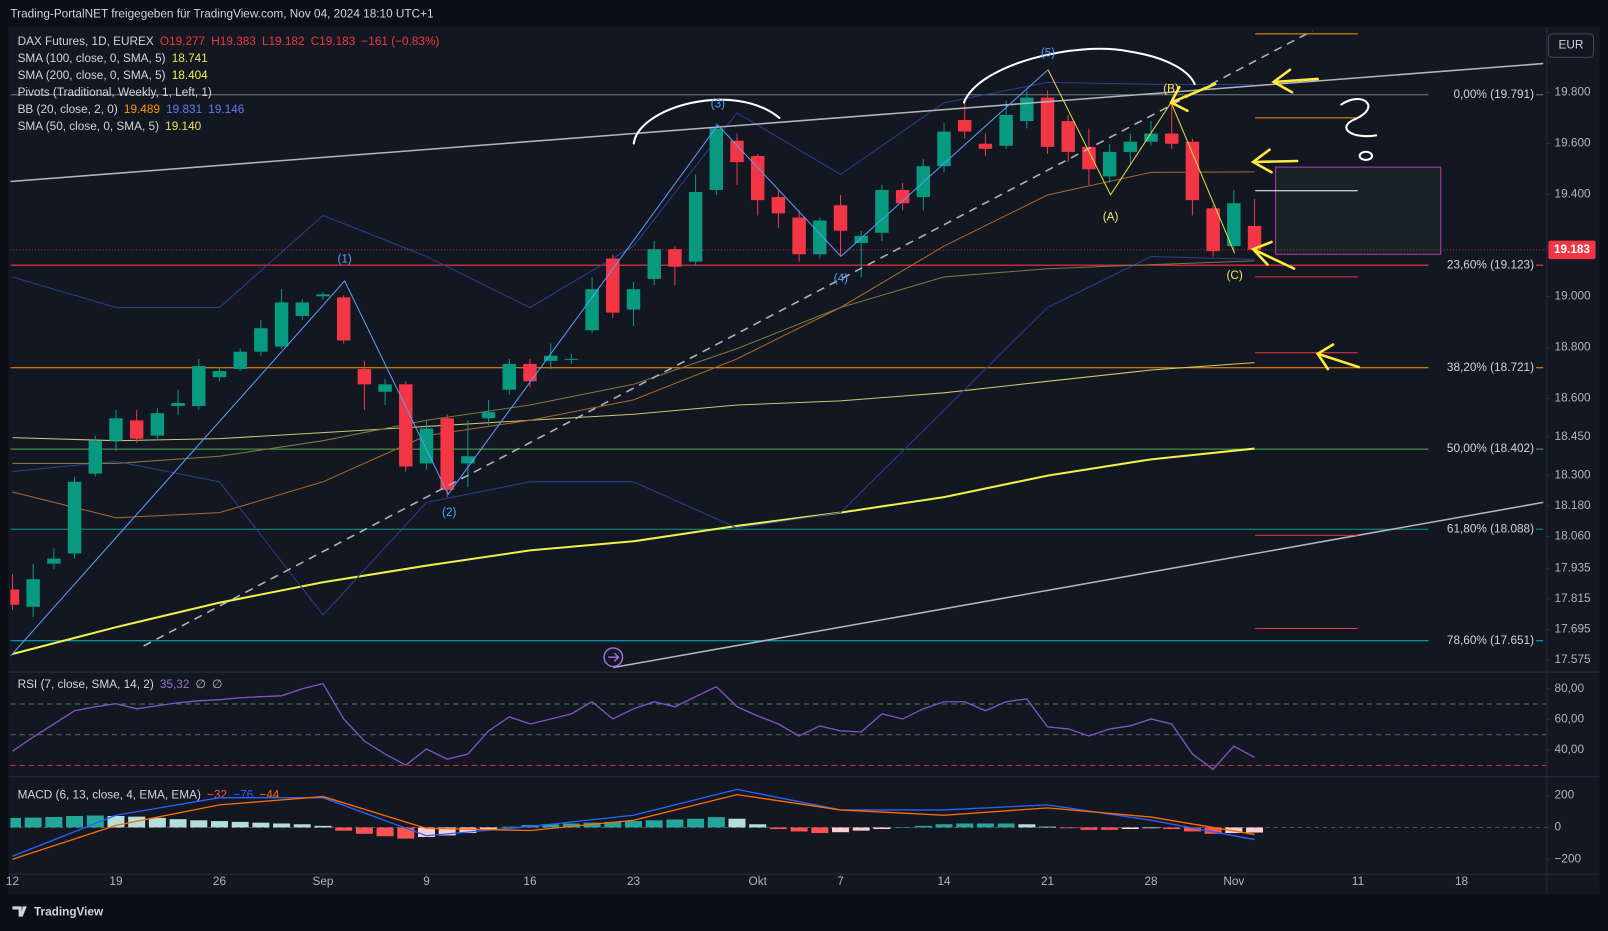 Image resolution: width=1608 pixels, height=931 pixels. What do you see at coordinates (841, 278) in the screenshot?
I see `wave-label: (4)` at bounding box center [841, 278].